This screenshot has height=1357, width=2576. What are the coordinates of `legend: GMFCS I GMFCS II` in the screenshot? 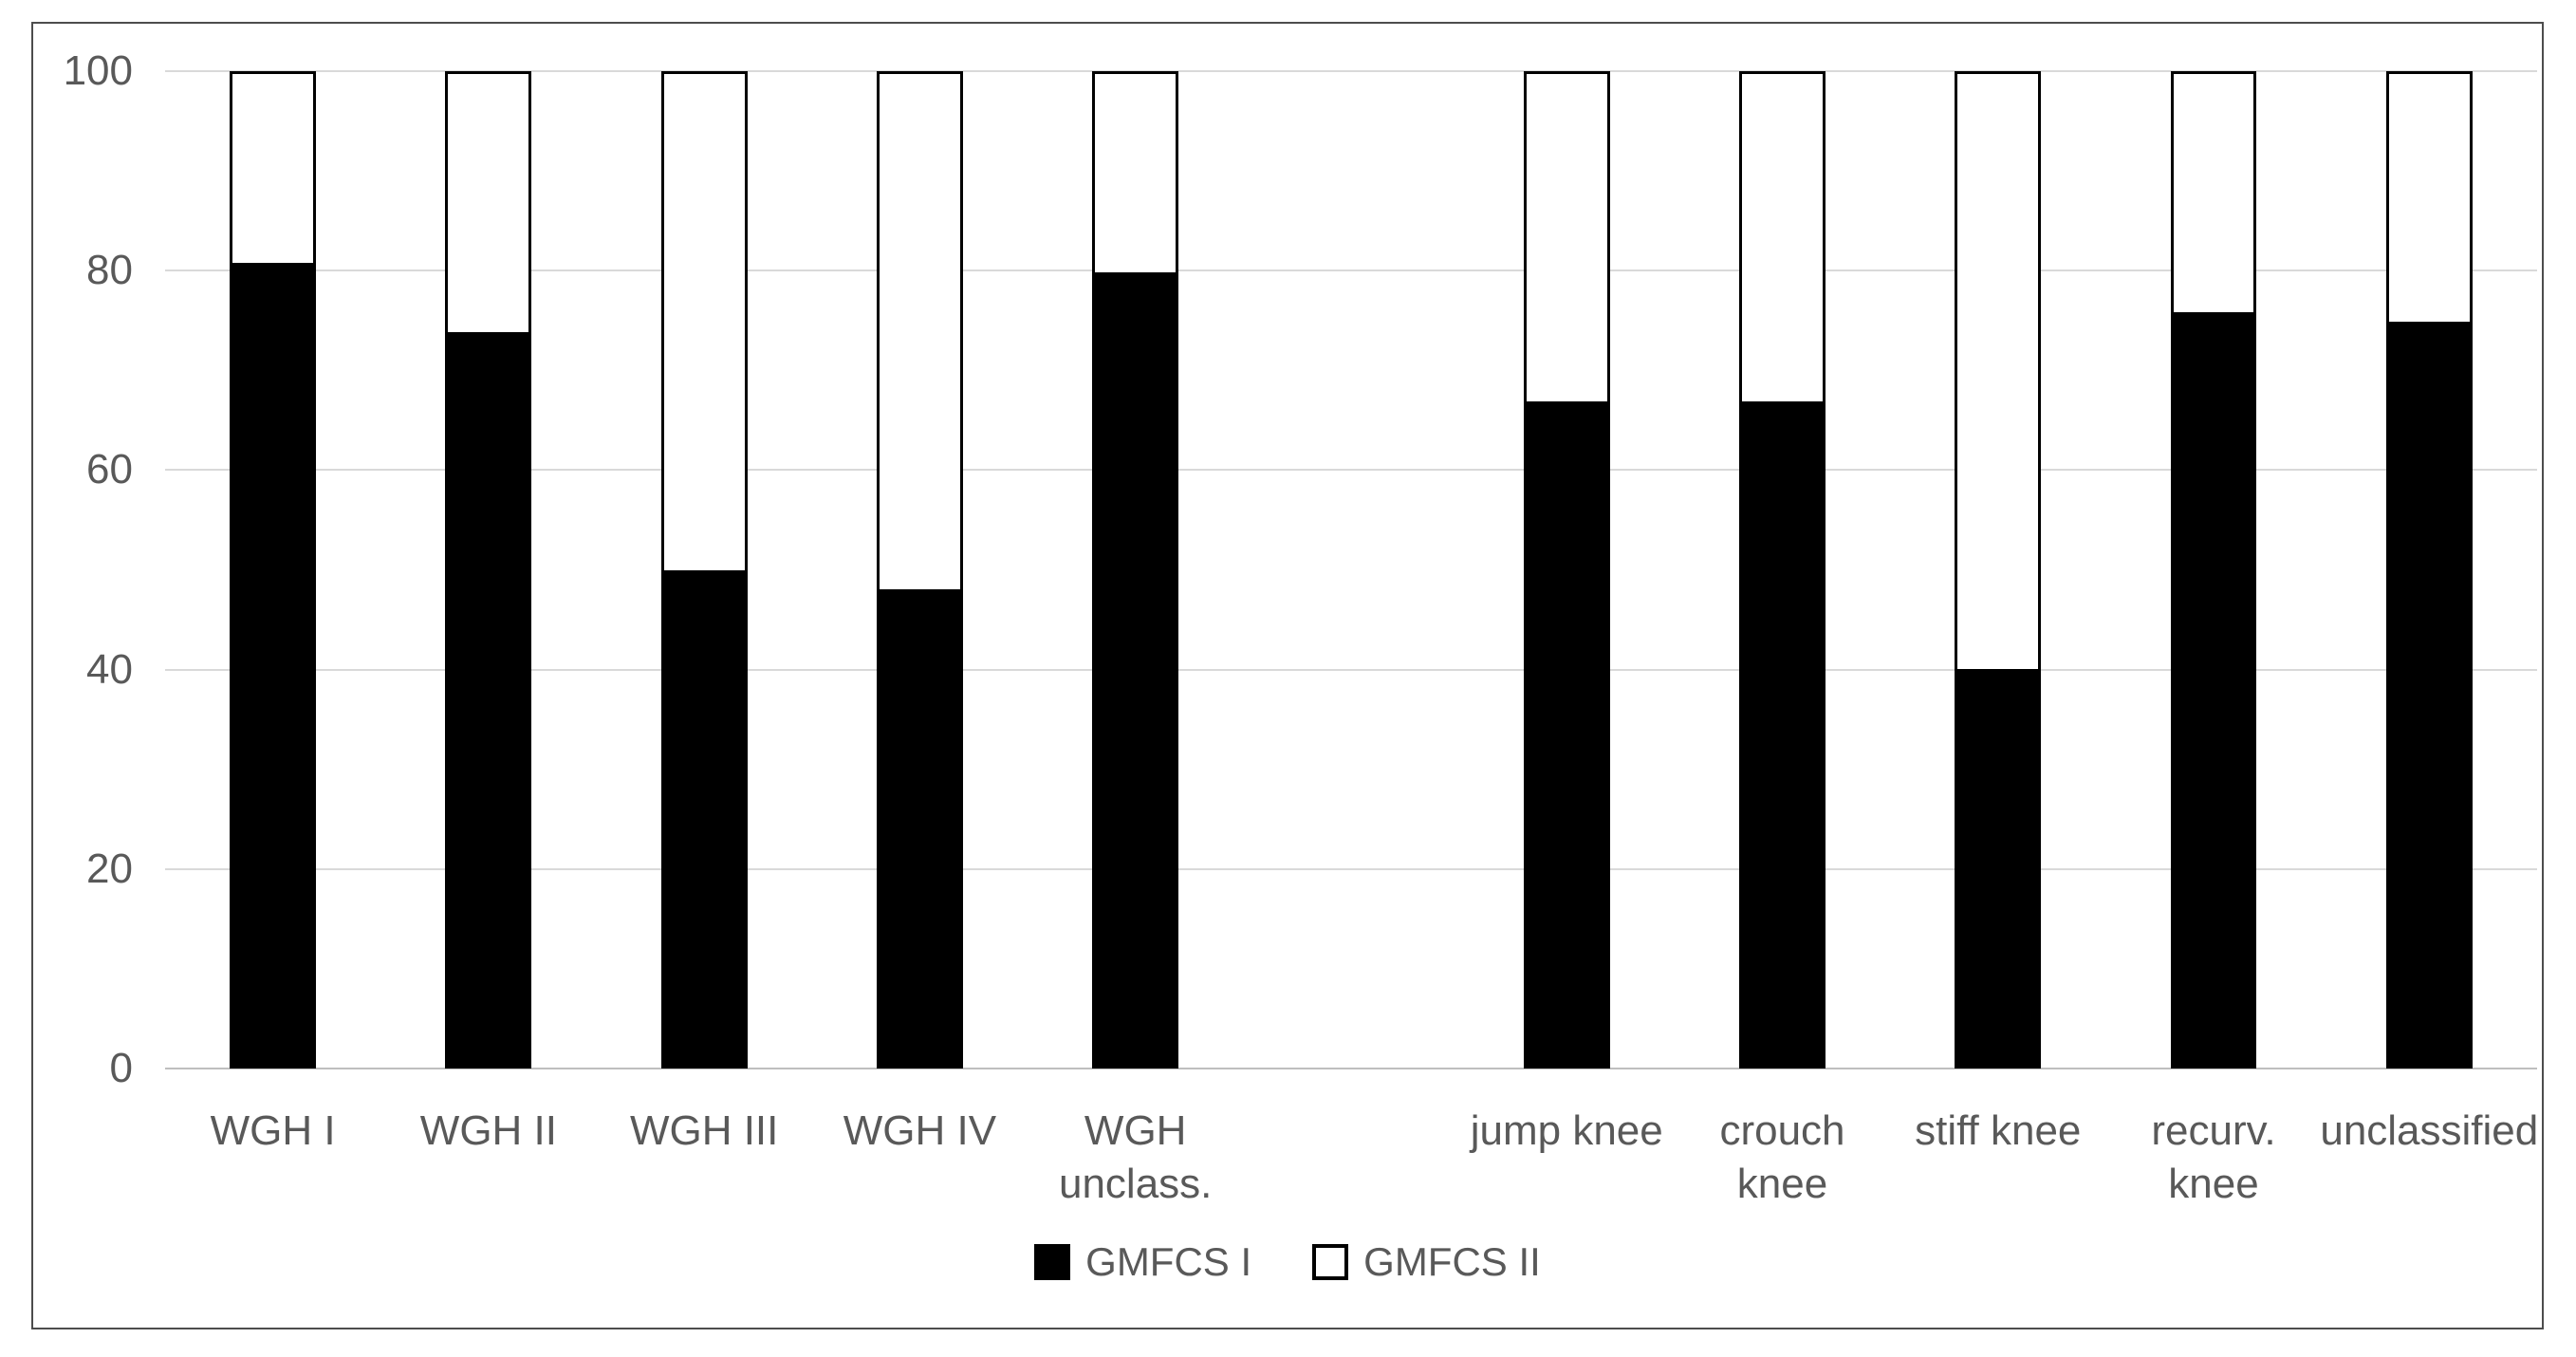 It's located at (1287, 1262).